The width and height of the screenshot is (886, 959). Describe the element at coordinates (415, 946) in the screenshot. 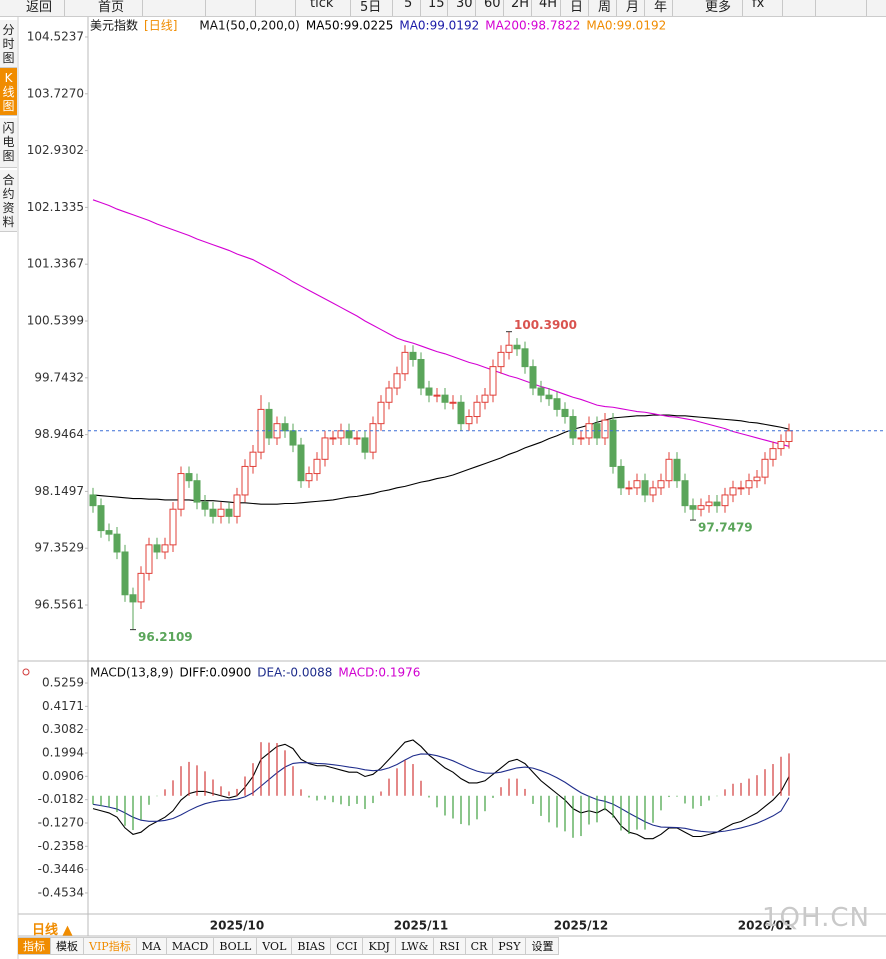

I see `bottom-tab: LW&` at that location.